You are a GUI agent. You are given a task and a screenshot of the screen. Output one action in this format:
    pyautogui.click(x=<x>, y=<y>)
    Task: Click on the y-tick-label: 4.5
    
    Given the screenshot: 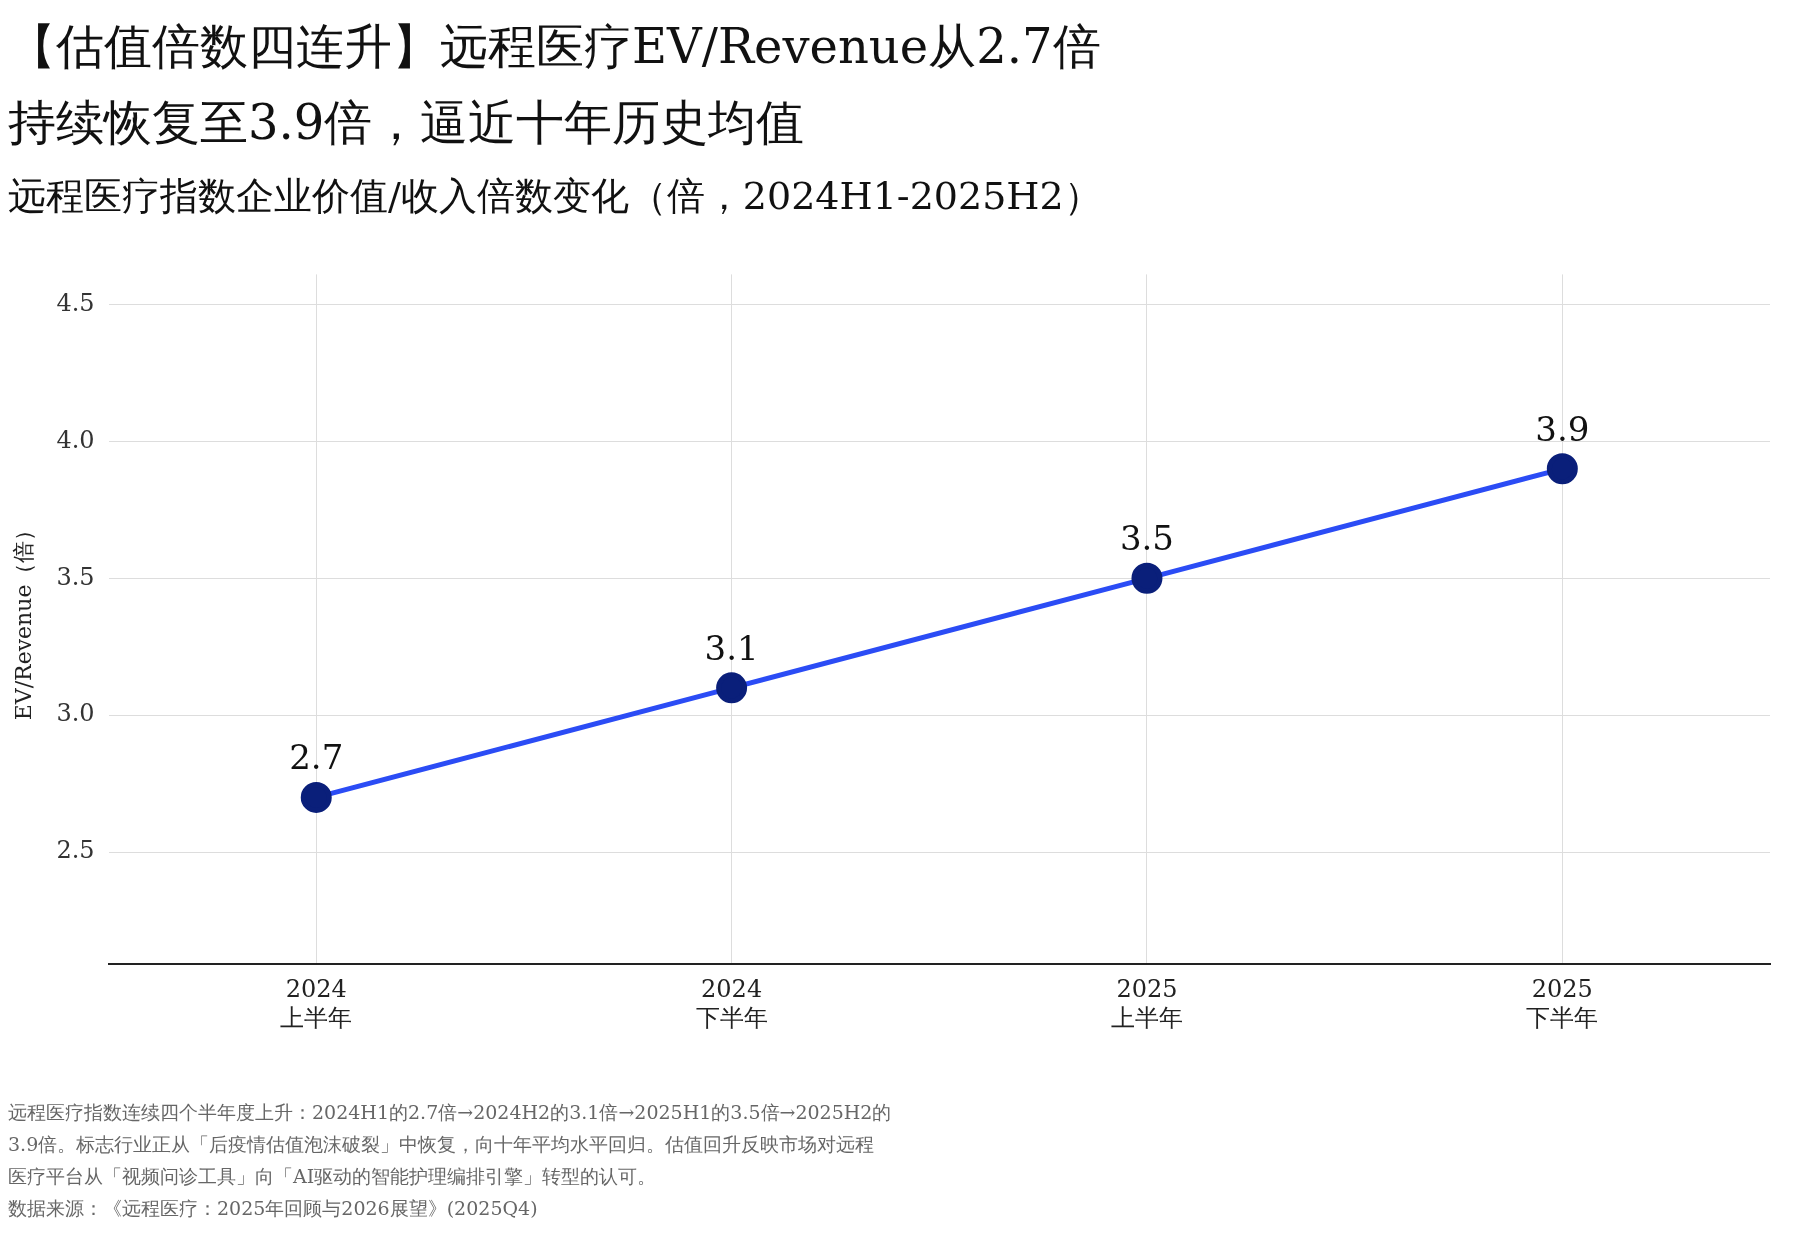 What is the action you would take?
    pyautogui.click(x=75, y=302)
    